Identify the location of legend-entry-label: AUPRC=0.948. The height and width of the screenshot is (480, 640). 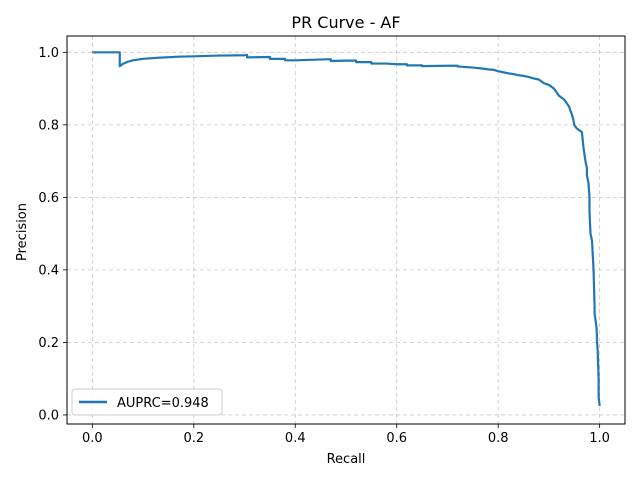
(163, 403).